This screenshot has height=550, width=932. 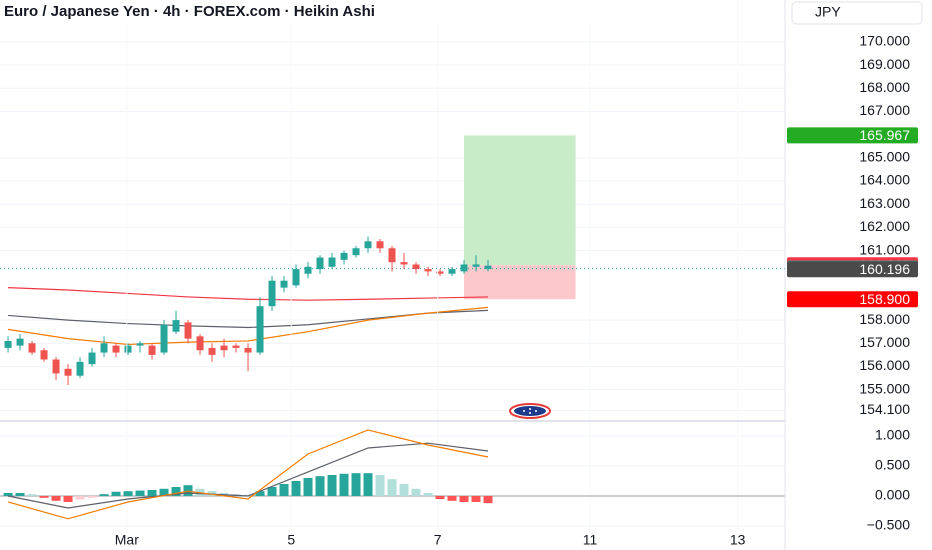 What do you see at coordinates (291, 540) in the screenshot?
I see `x-tick-label: 5` at bounding box center [291, 540].